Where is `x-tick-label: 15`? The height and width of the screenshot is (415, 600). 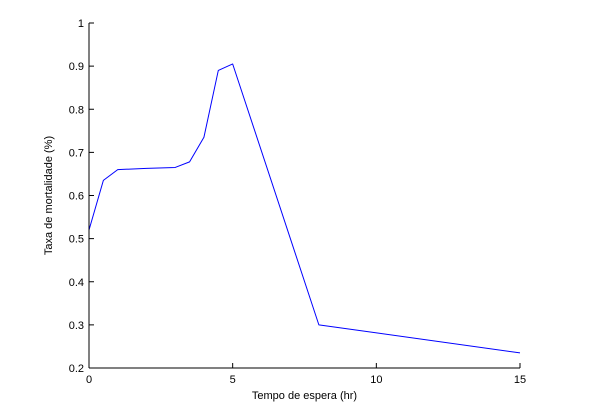 x-tick-label: 15 is located at coordinates (520, 380).